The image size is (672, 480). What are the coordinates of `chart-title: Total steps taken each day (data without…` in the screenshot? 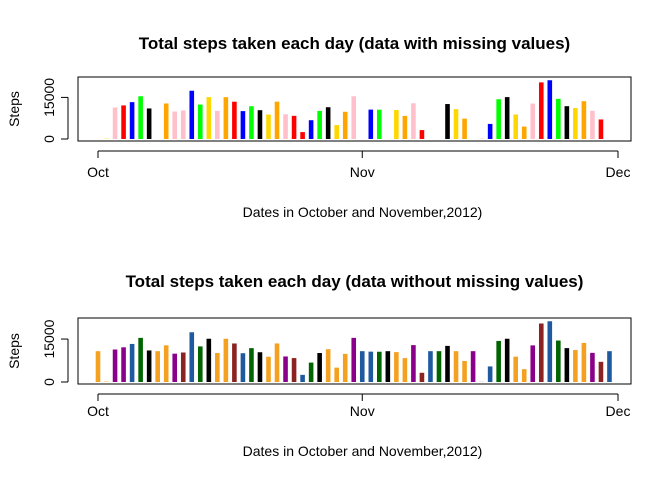 It's located at (355, 281).